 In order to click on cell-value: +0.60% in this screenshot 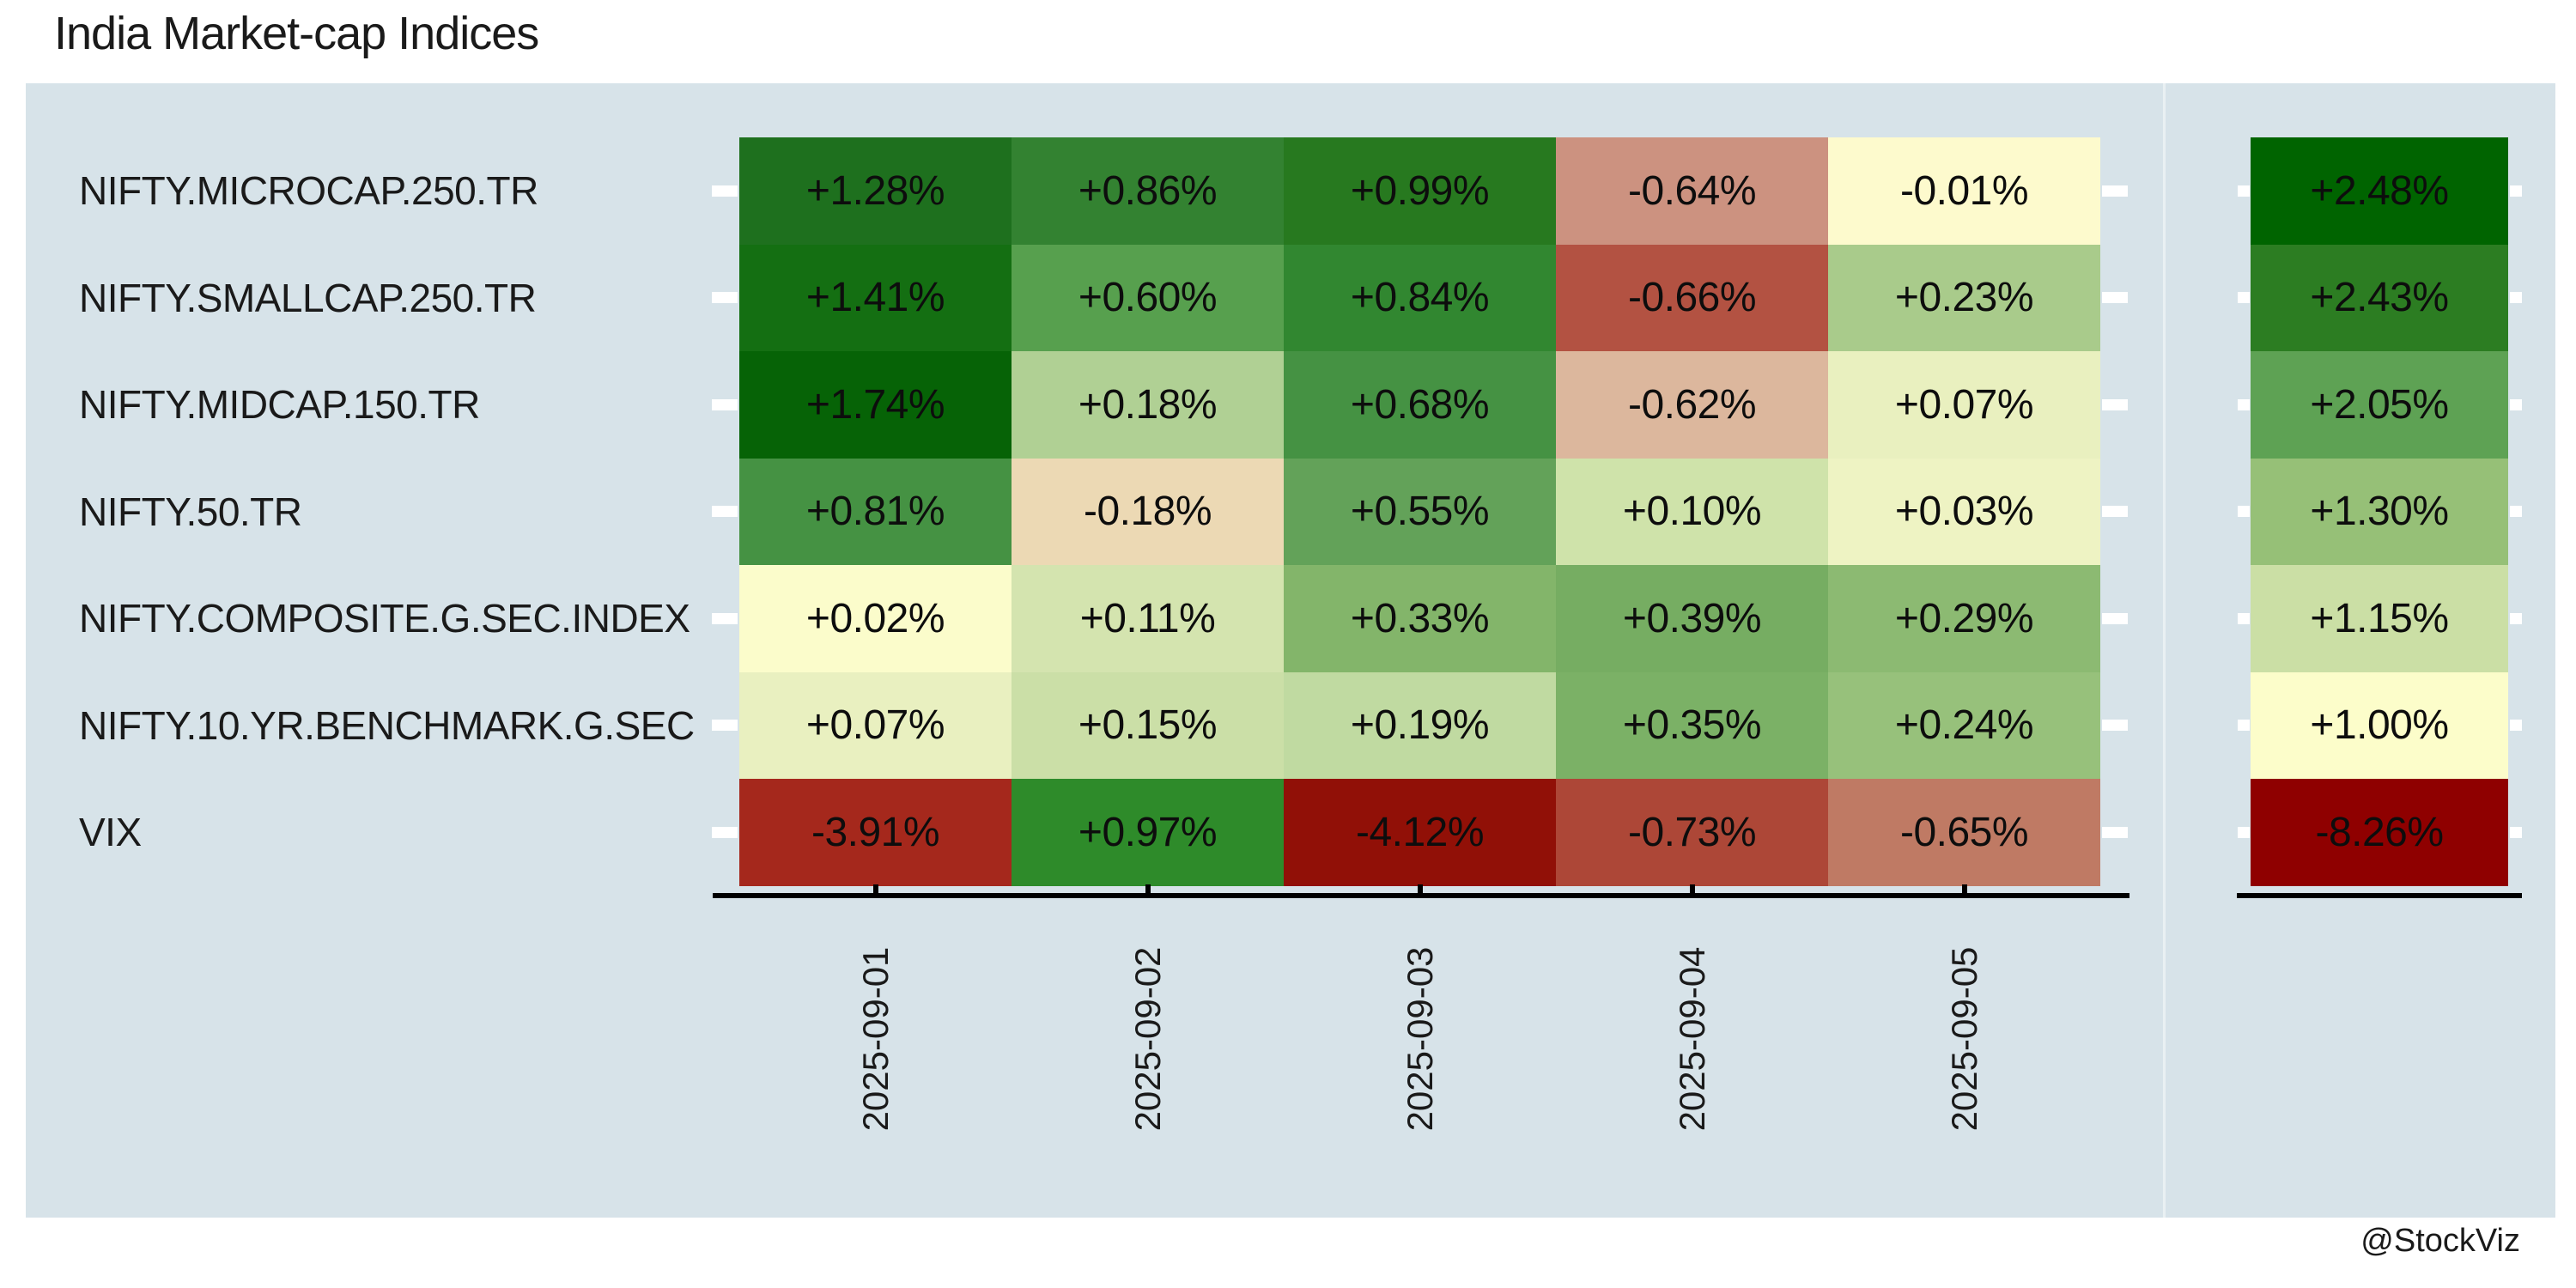, I will do `click(1148, 298)`.